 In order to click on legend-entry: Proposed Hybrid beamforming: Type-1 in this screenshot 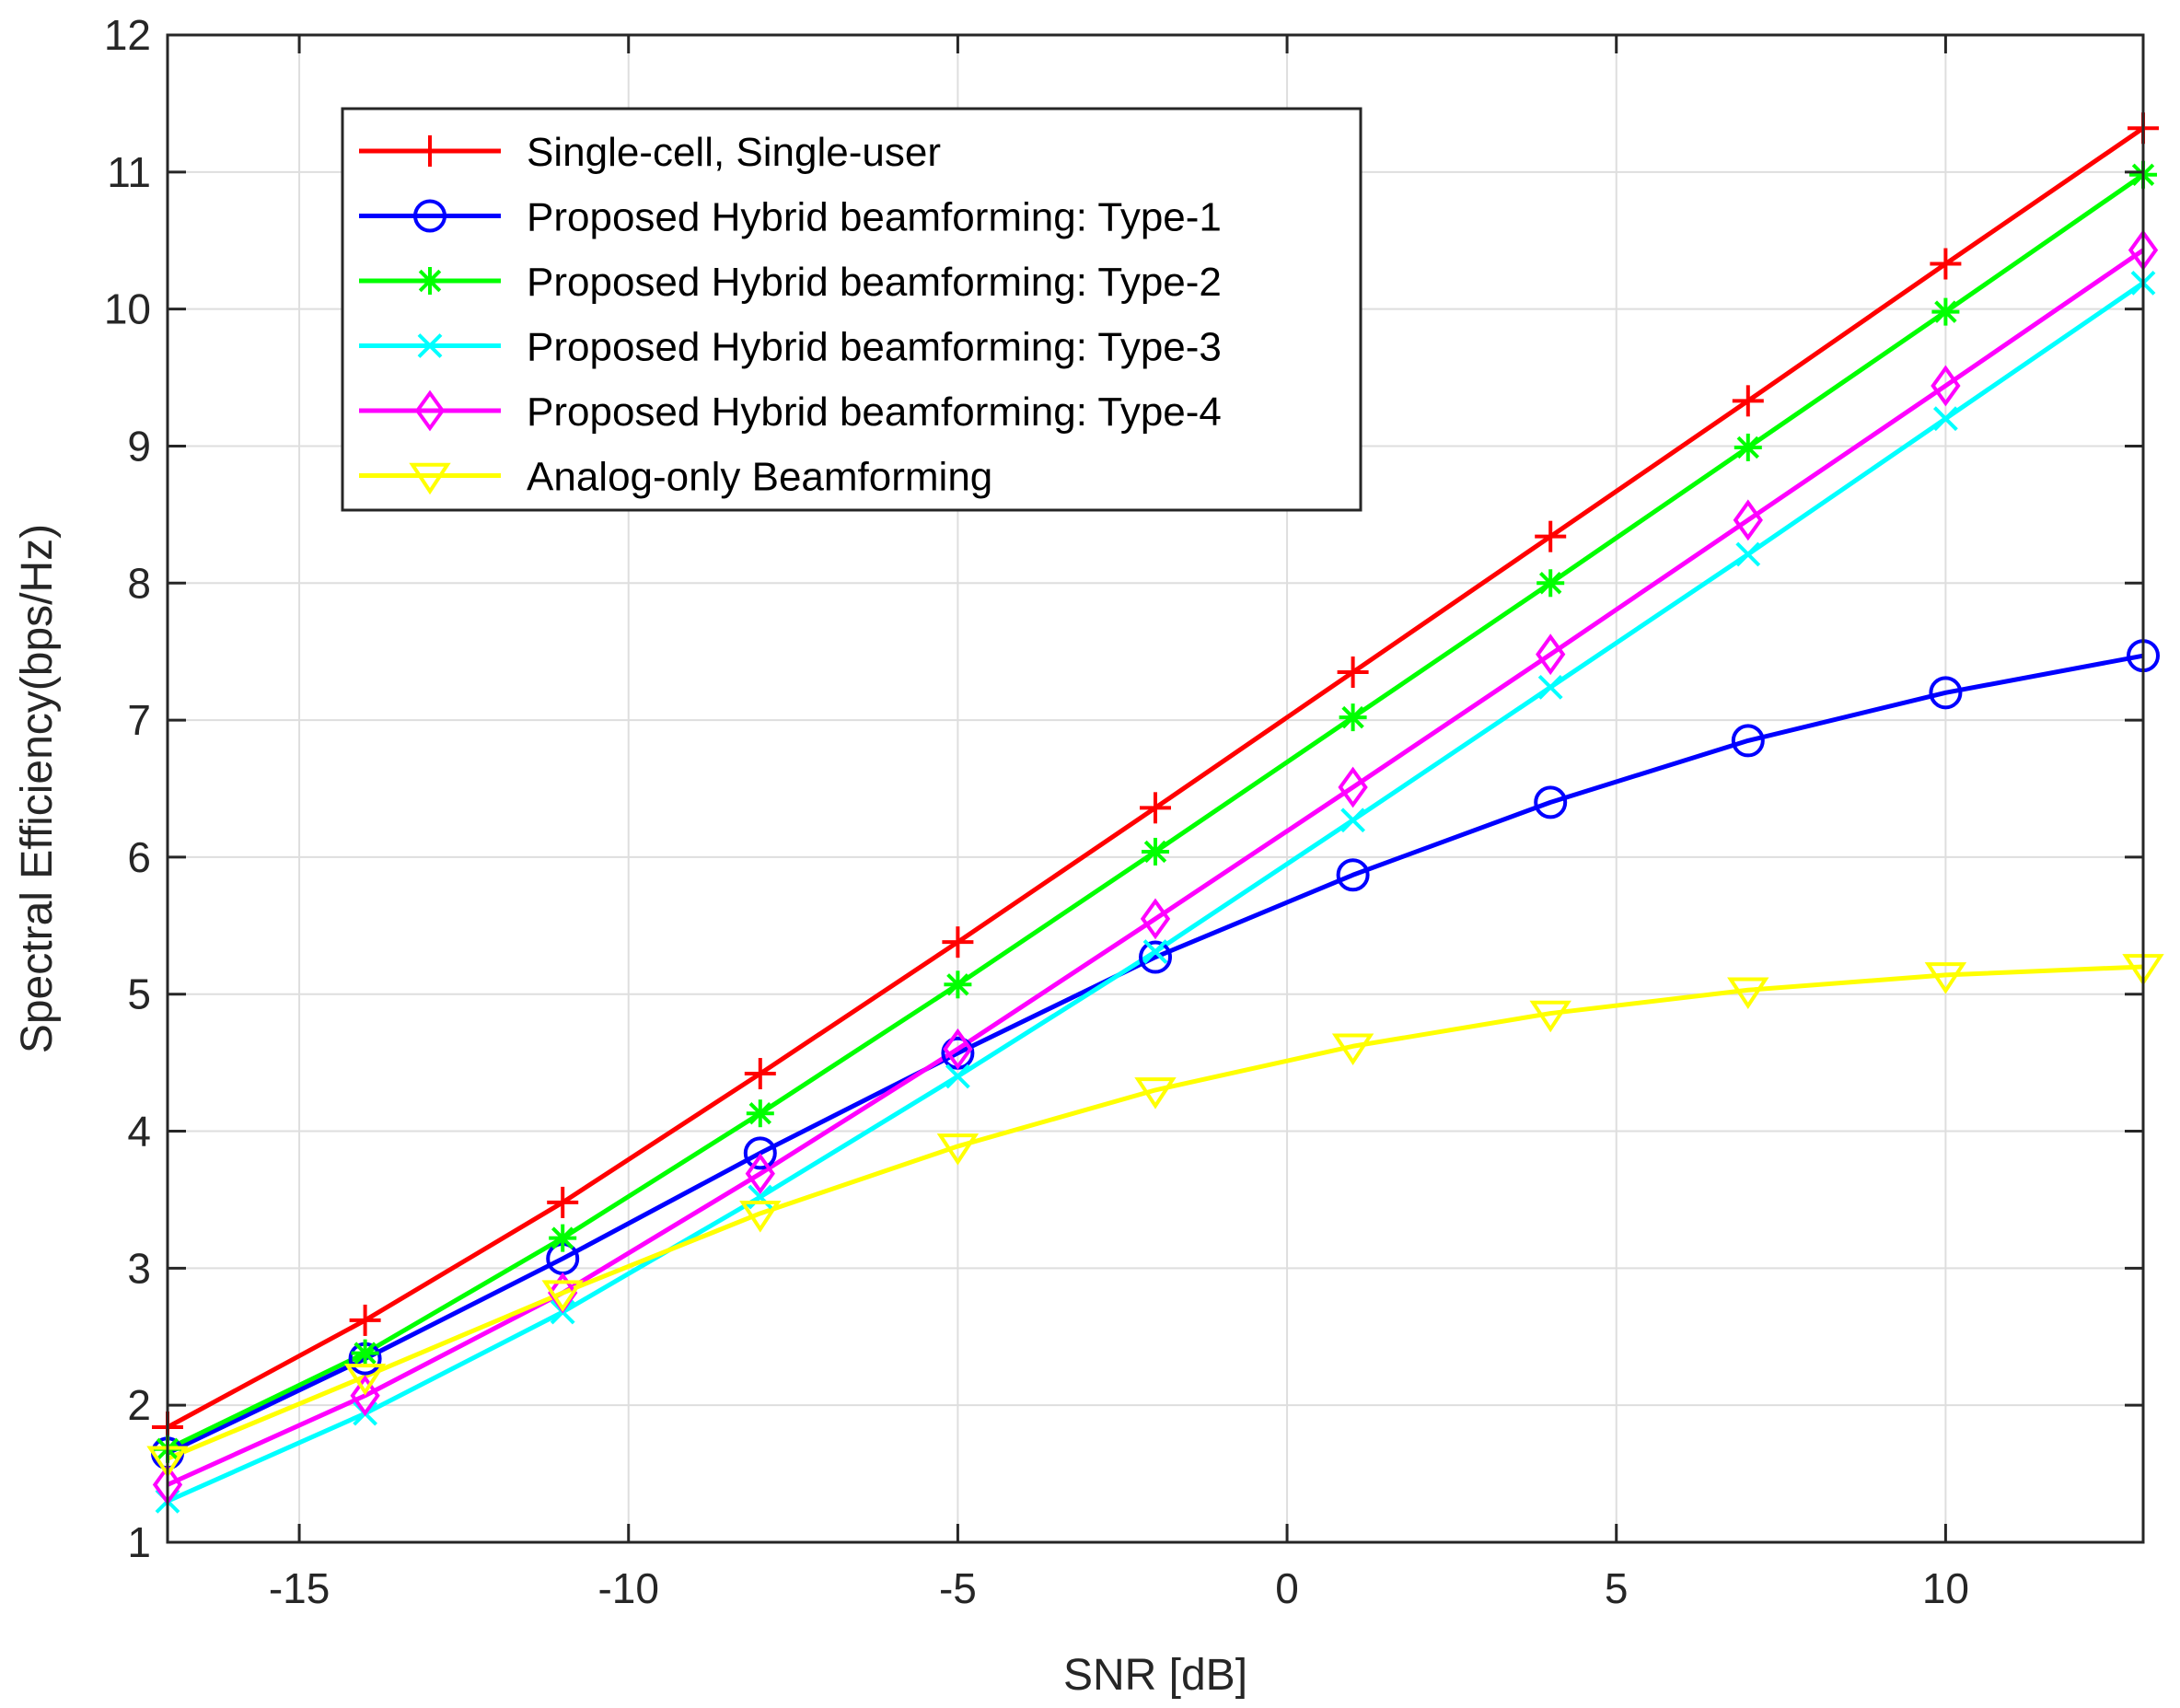, I will do `click(790, 218)`.